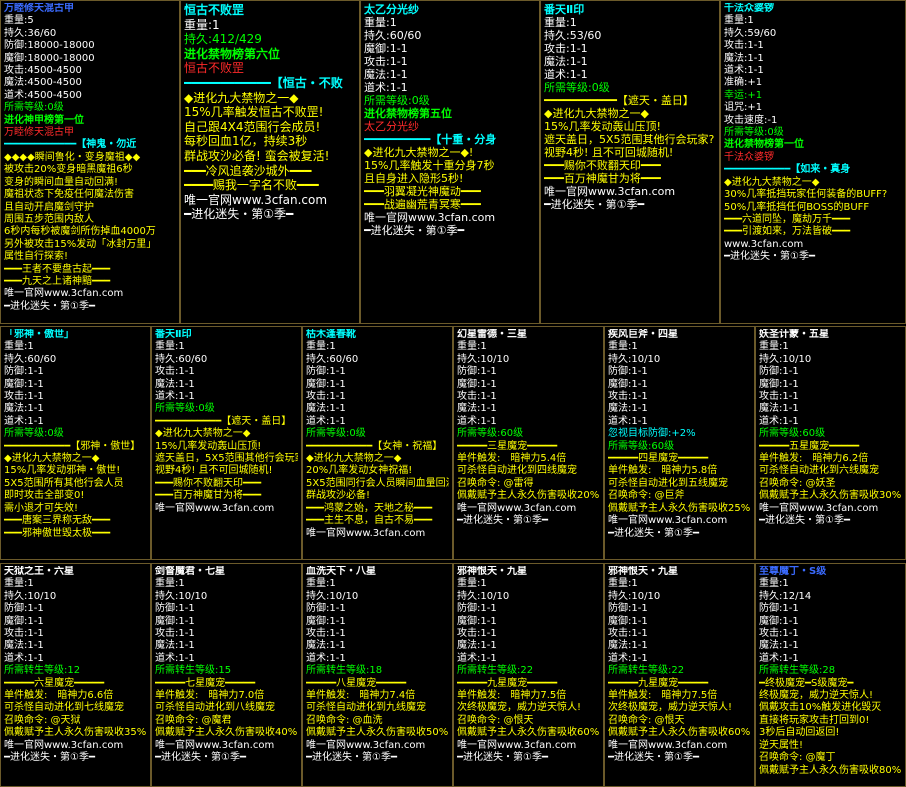 The height and width of the screenshot is (787, 906). Describe the element at coordinates (643, 571) in the screenshot. I see `item-name: 邪神恨天・九星` at that location.